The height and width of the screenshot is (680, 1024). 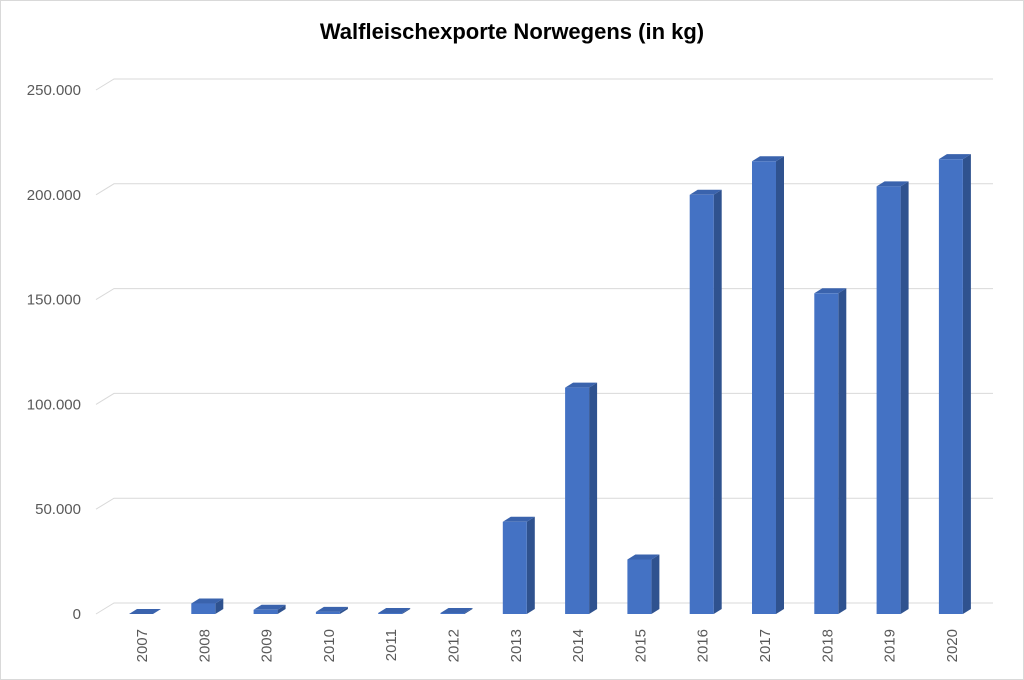 I want to click on y-tick-label: 0, so click(x=77, y=614).